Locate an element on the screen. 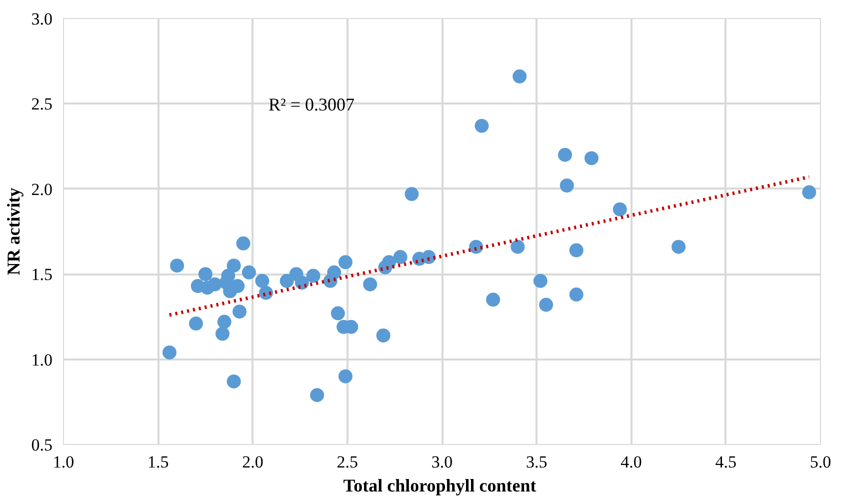 The image size is (845, 499). x-tick-label: 1.0 is located at coordinates (63, 462).